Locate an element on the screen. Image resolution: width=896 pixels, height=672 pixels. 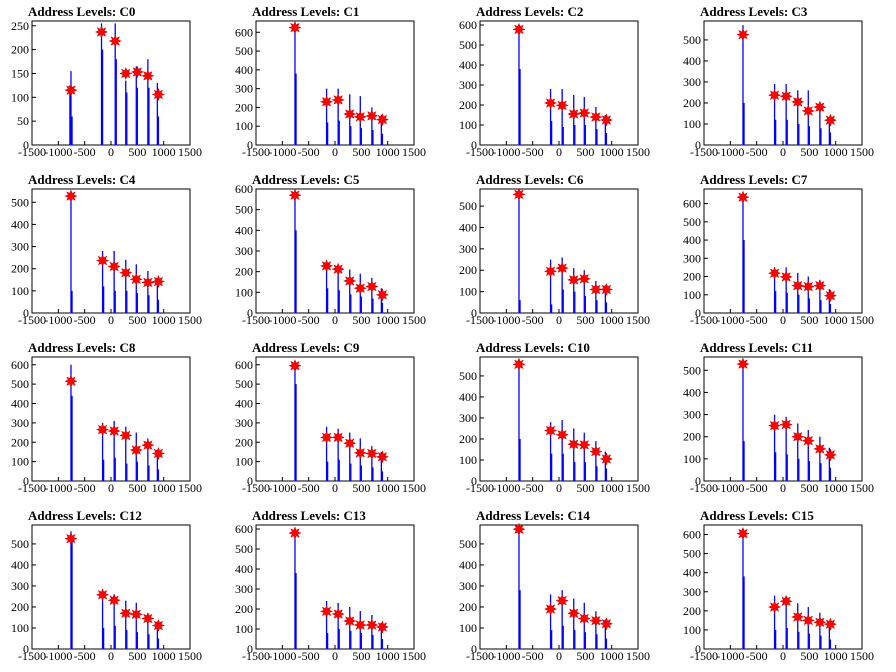
chart-title: Address Levels: C7 is located at coordinates (754, 179).